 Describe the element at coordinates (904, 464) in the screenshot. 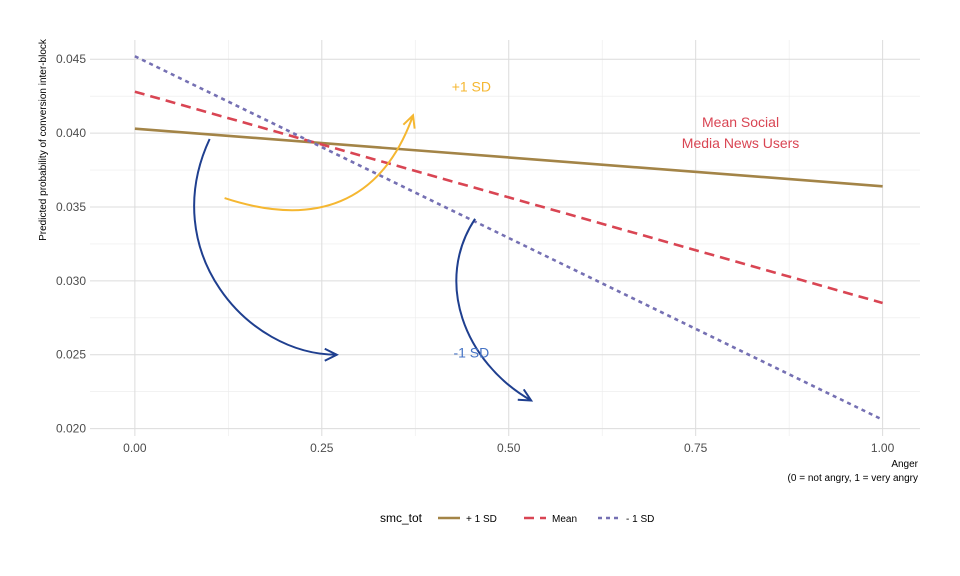

I see `x-axis-title: Anger` at that location.